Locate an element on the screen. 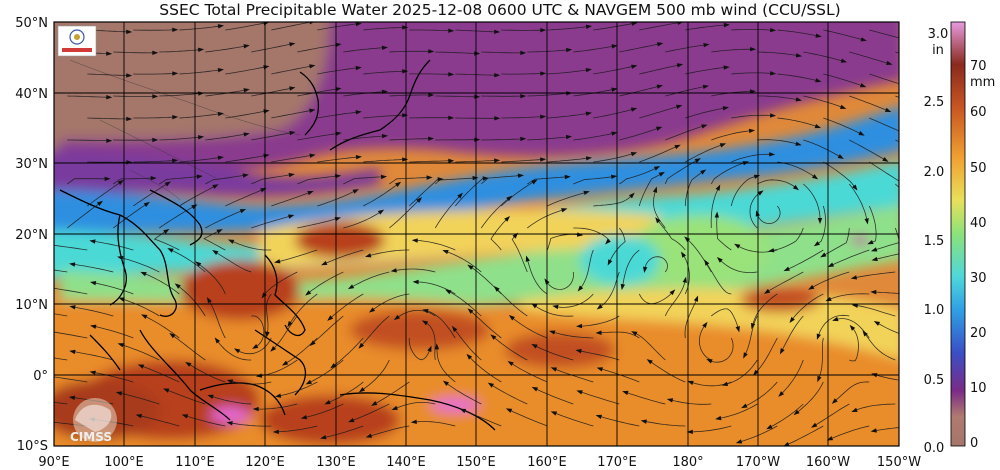 Image resolution: width=1000 pixels, height=470 pixels. mm-tick-70: 70 is located at coordinates (978, 66).